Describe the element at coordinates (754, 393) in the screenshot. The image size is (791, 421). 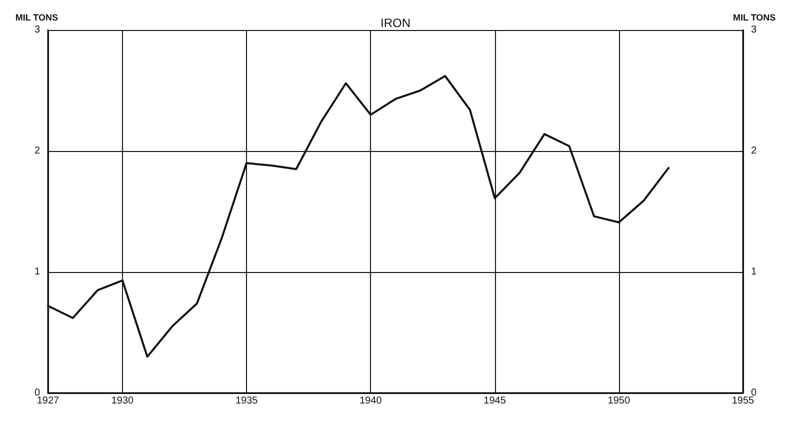
I see `y2-tick-label: 0` at that location.